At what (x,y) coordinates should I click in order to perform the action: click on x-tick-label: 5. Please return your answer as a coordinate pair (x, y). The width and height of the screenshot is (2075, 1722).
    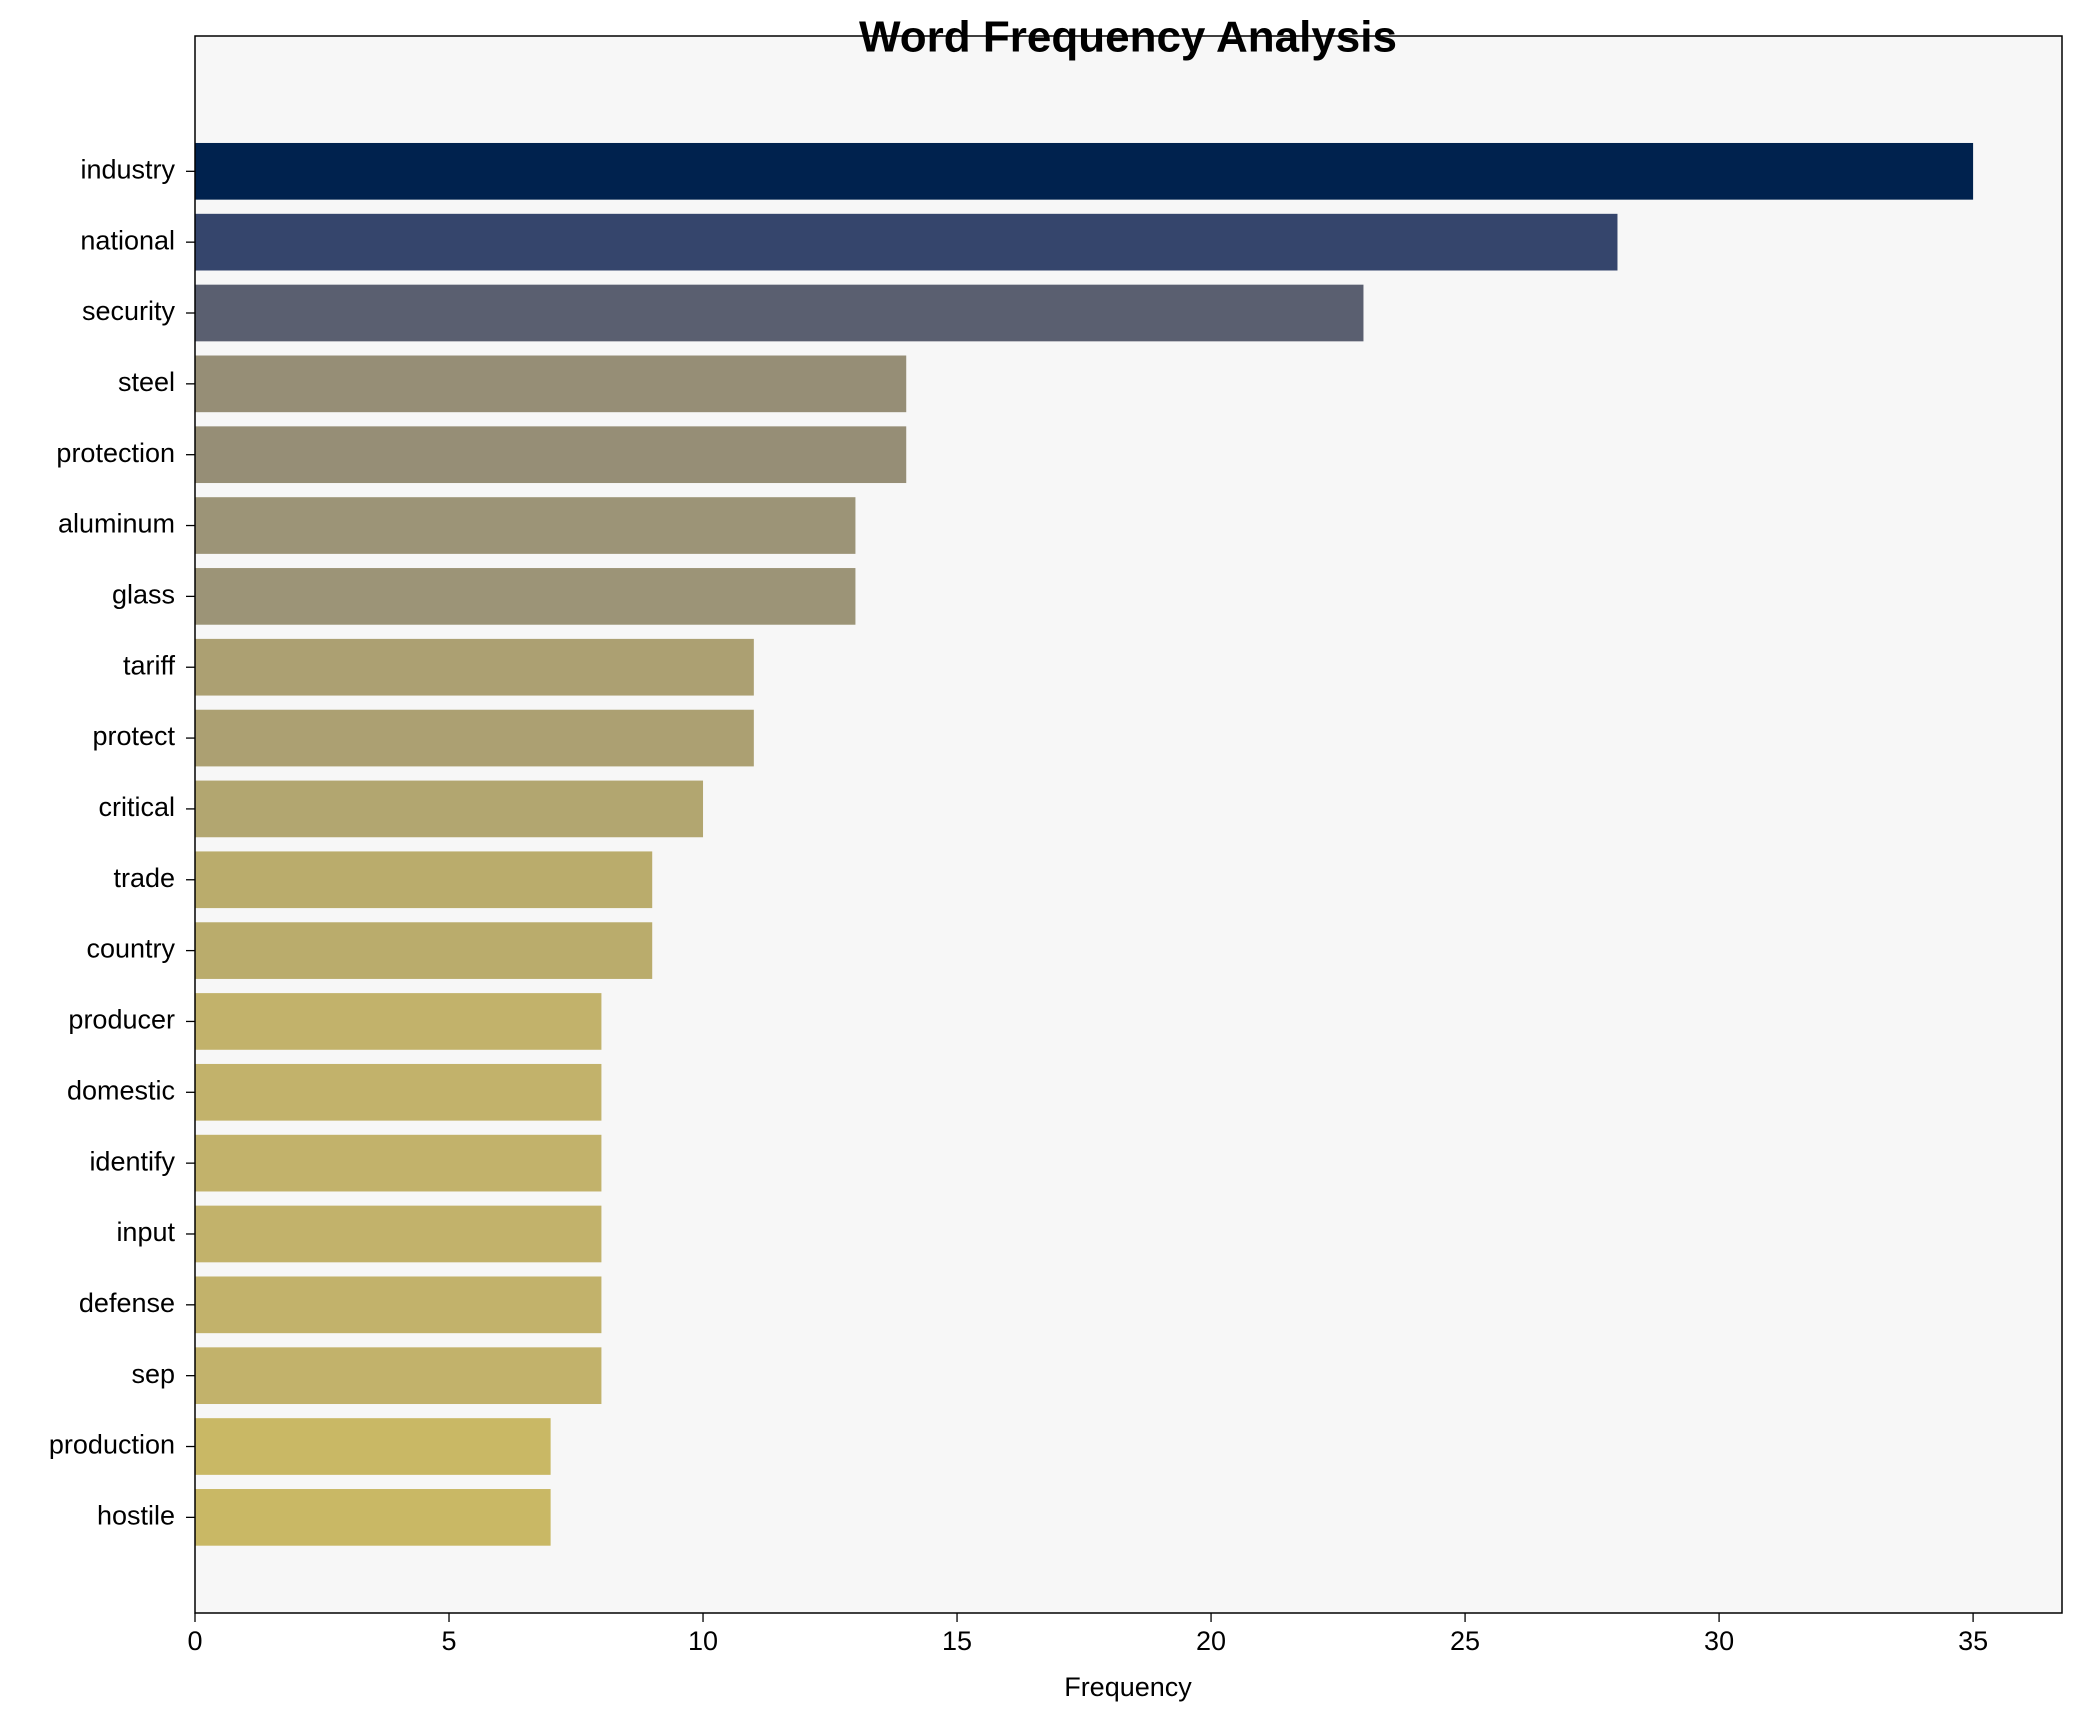
    Looking at the image, I should click on (448, 1641).